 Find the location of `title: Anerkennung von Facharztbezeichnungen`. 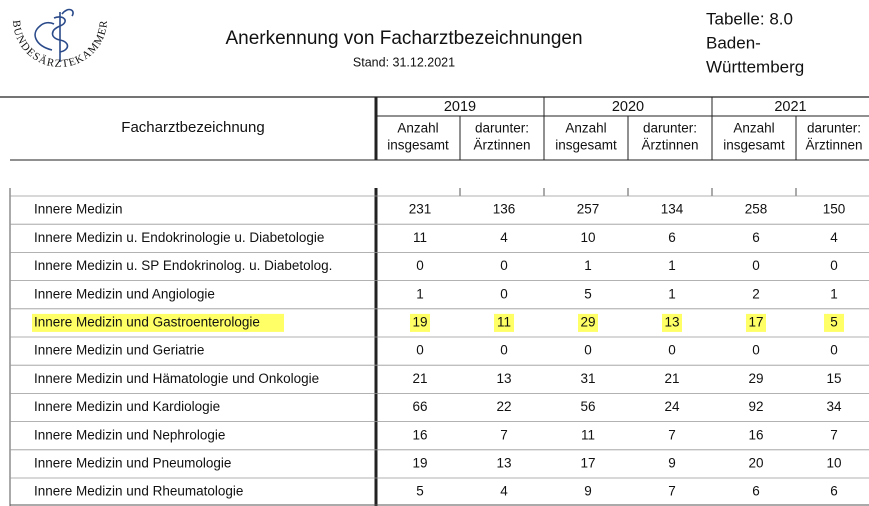

title: Anerkennung von Facharztbezeichnungen is located at coordinates (403, 38).